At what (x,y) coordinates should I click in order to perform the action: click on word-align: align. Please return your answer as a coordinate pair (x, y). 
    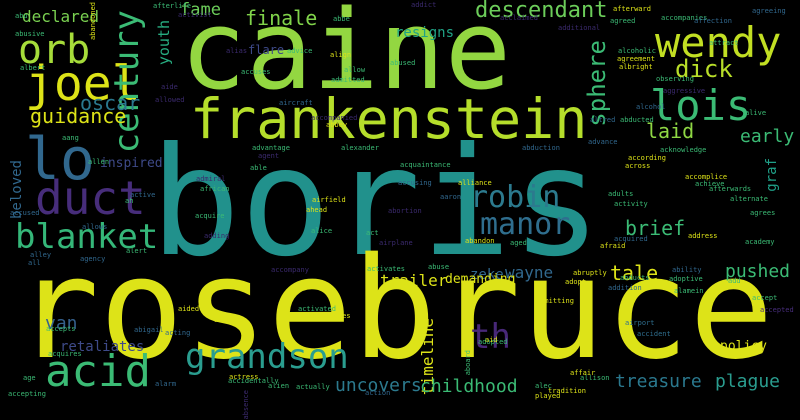
    Looking at the image, I should click on (341, 55).